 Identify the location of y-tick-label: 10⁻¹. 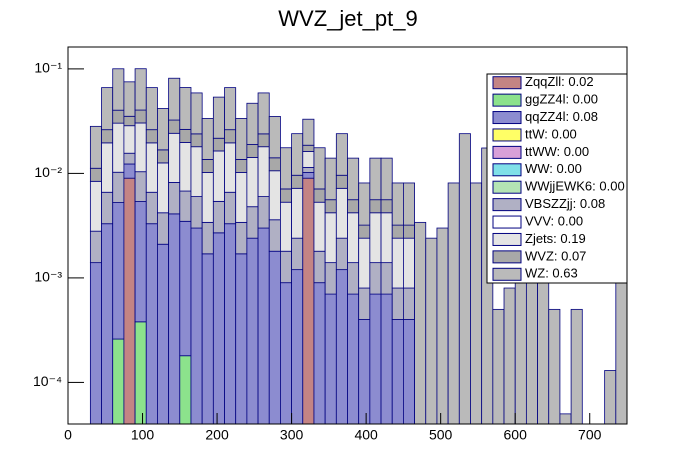
(48, 68).